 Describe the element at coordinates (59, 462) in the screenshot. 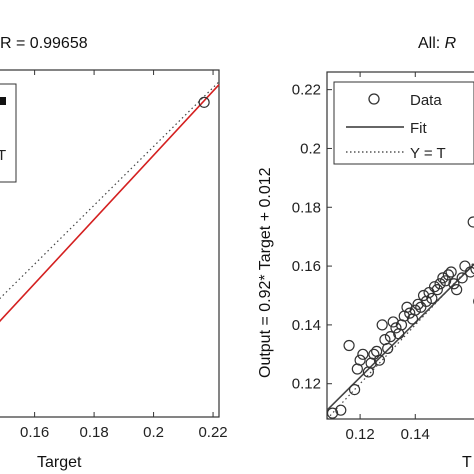

I see `left-x-label: Target` at that location.